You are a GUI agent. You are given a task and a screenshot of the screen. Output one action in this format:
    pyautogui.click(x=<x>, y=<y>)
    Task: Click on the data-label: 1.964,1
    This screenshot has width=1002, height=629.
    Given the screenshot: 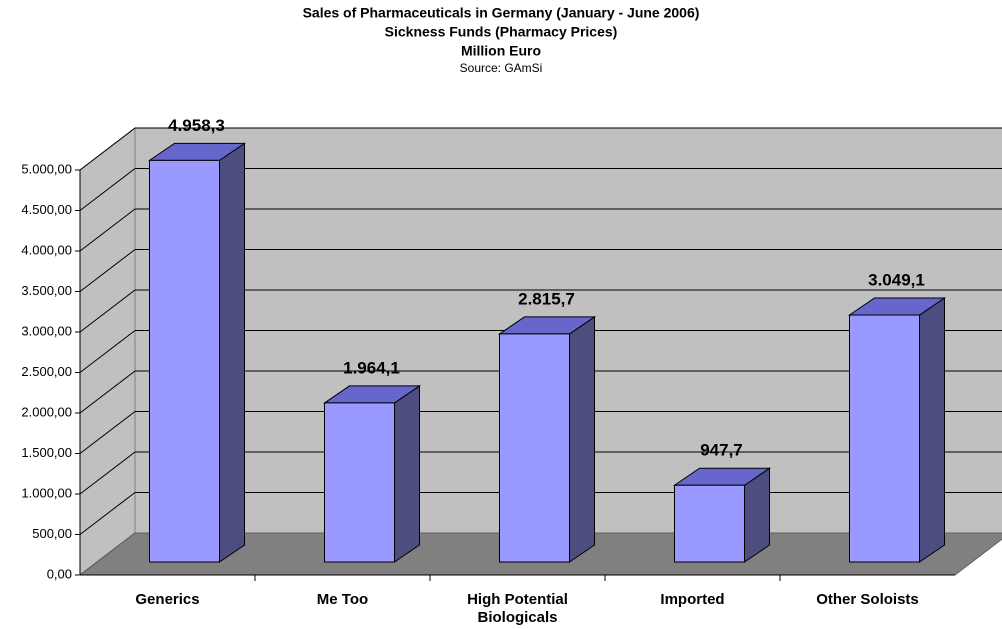 What is the action you would take?
    pyautogui.click(x=371, y=367)
    